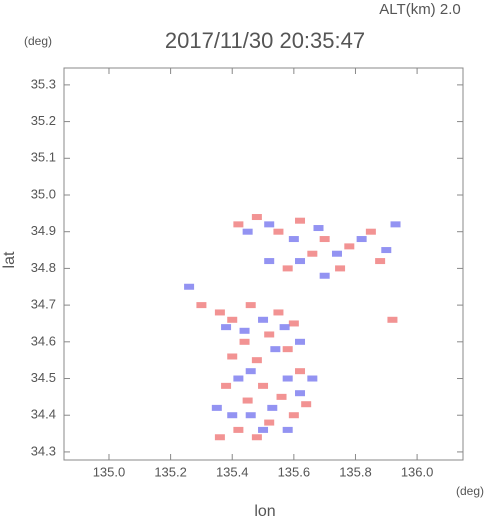 The height and width of the screenshot is (526, 491). I want to click on y-tick-label: 35.2, so click(43, 120).